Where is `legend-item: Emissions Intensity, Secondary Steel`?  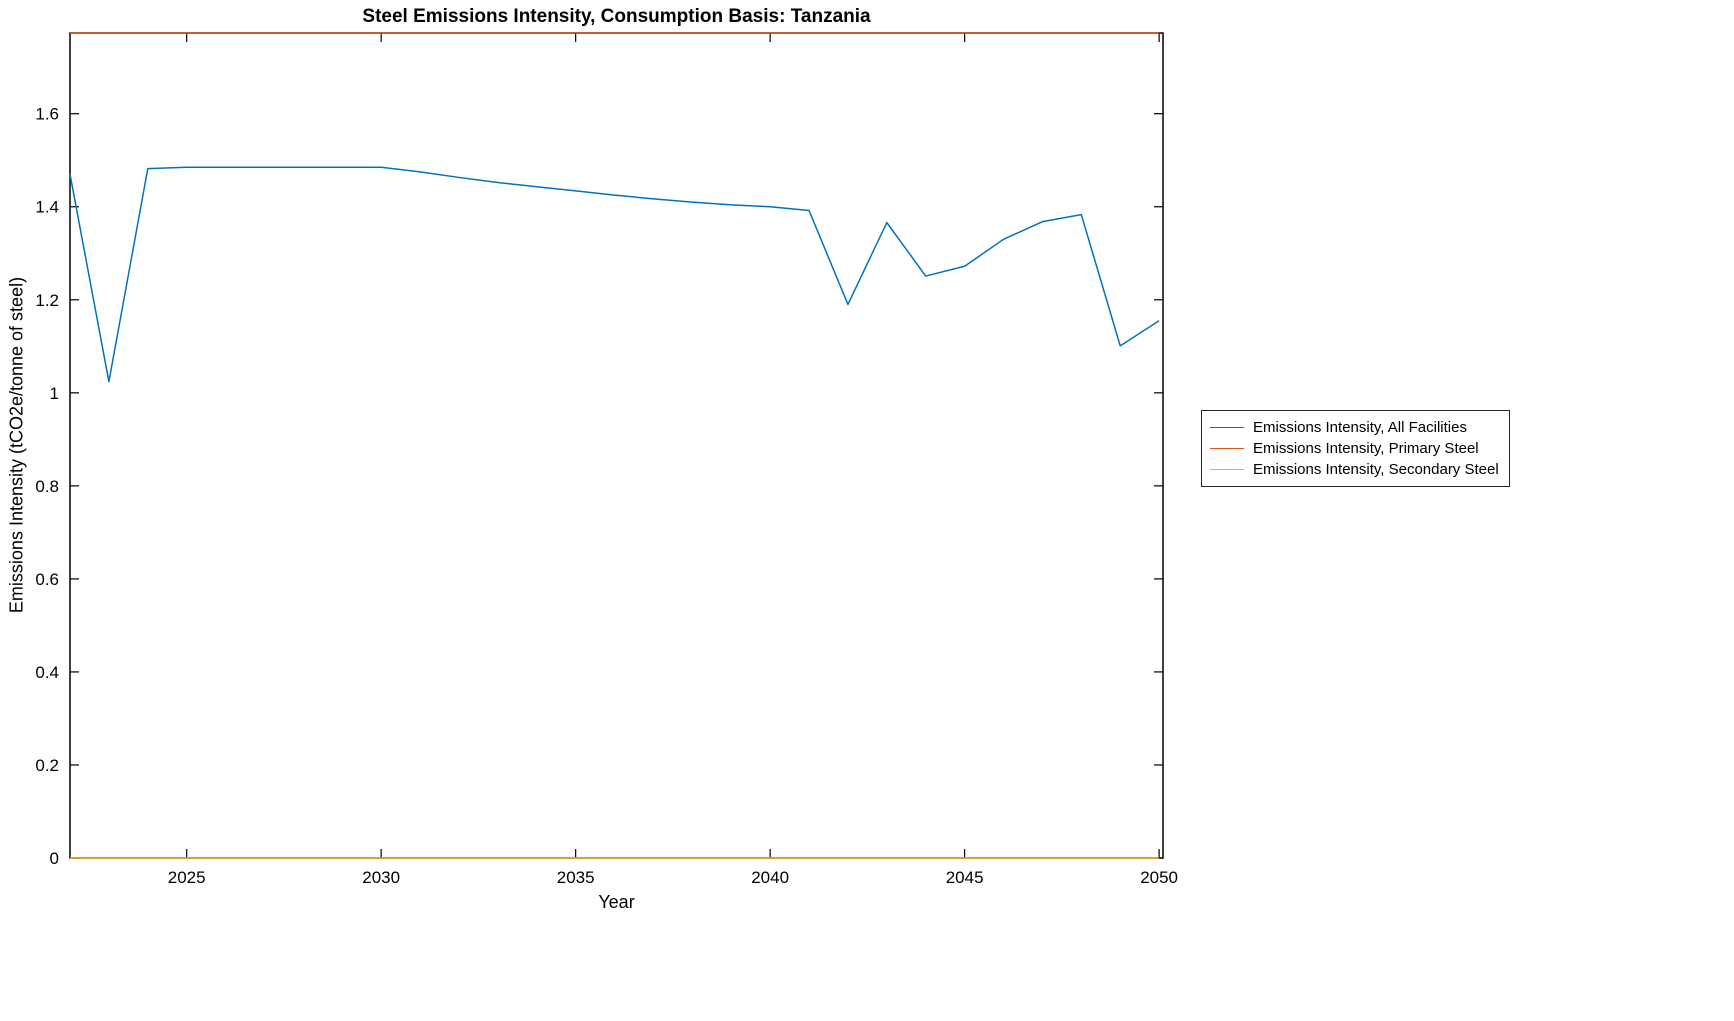
legend-item: Emissions Intensity, Secondary Steel is located at coordinates (1354, 469).